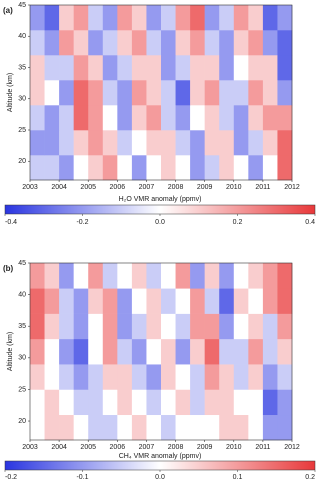  What do you see at coordinates (176, 187) in the screenshot?
I see `x-tick-label: 2008` at bounding box center [176, 187].